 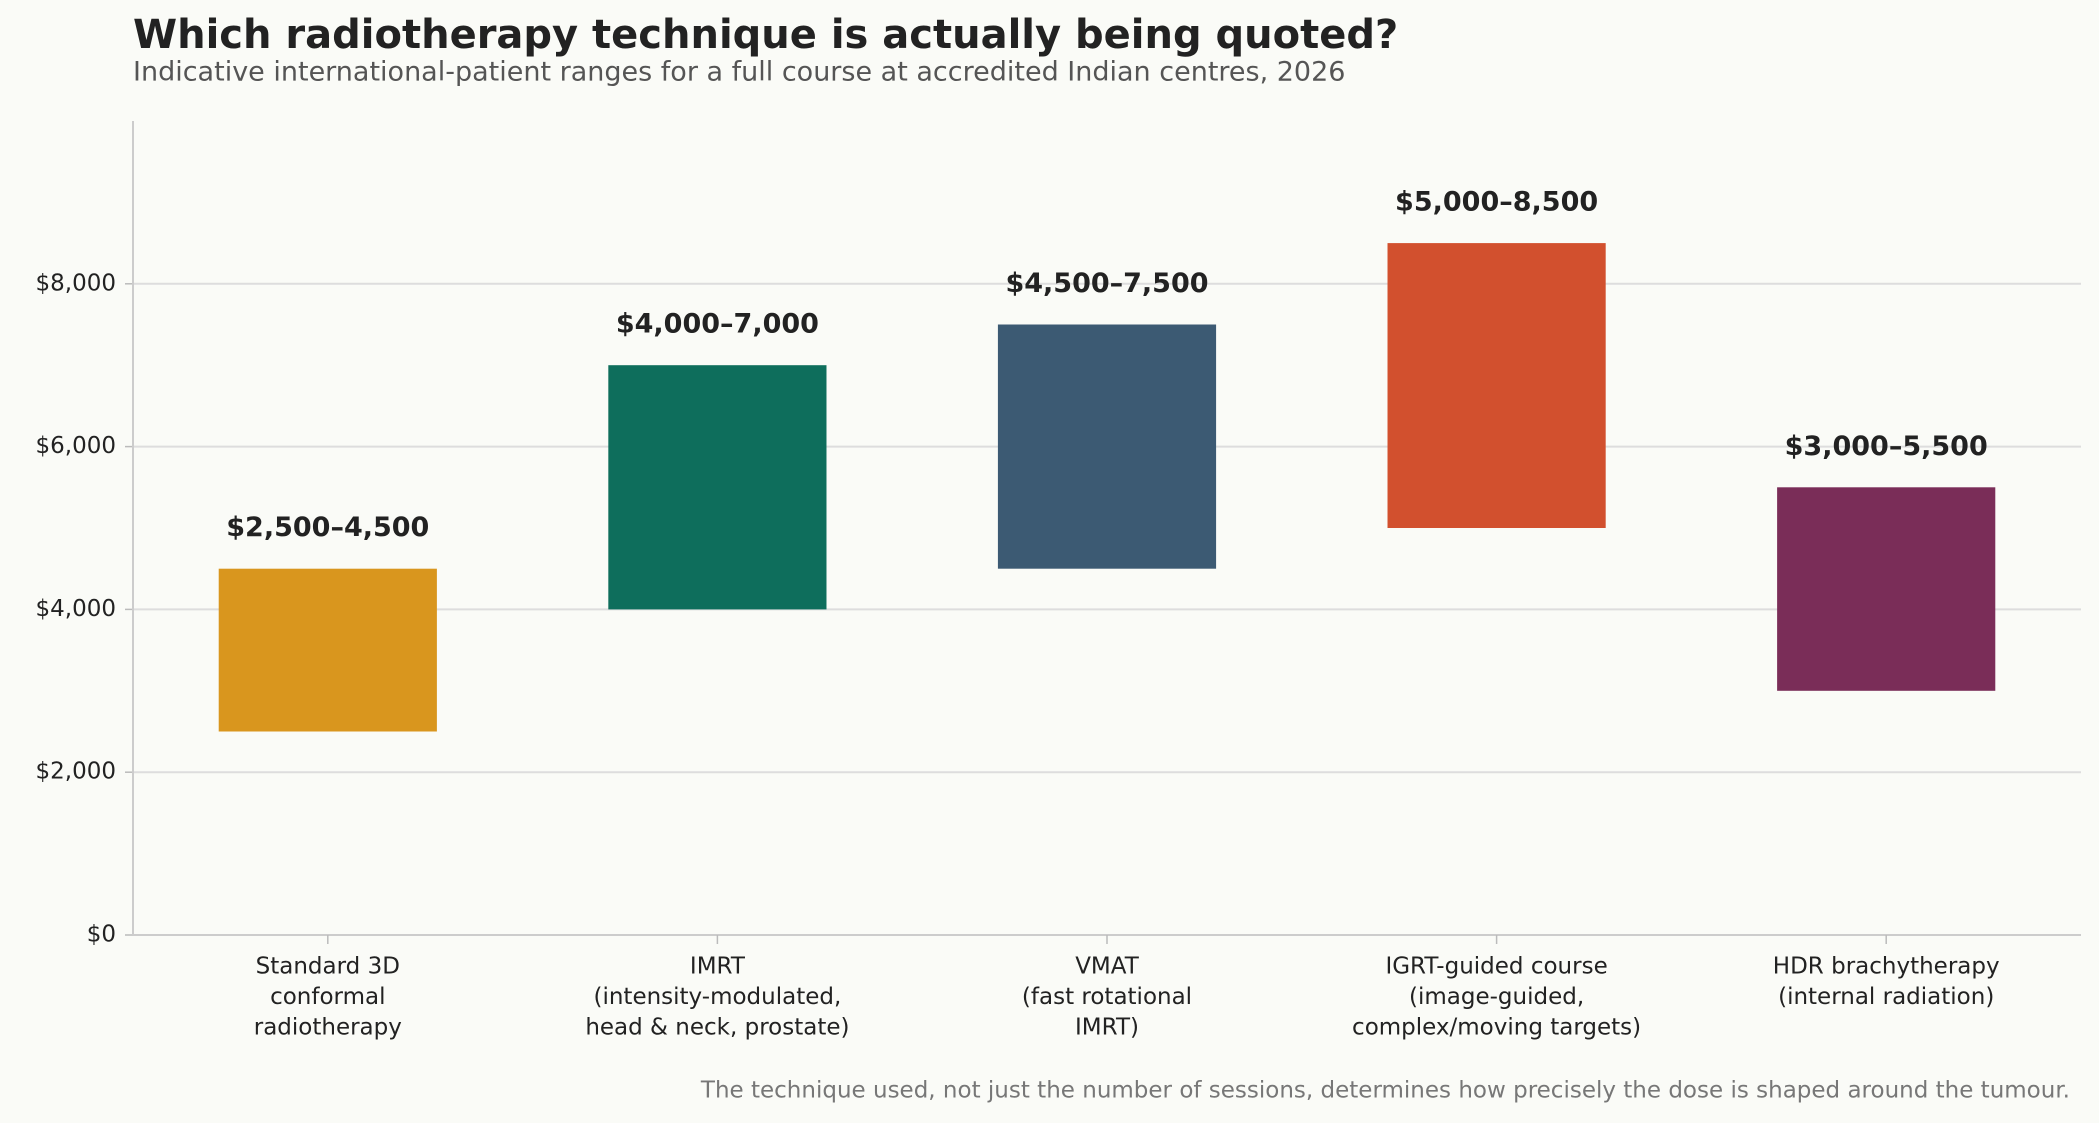 I want to click on y-tick-label: $2,000, so click(x=76, y=772).